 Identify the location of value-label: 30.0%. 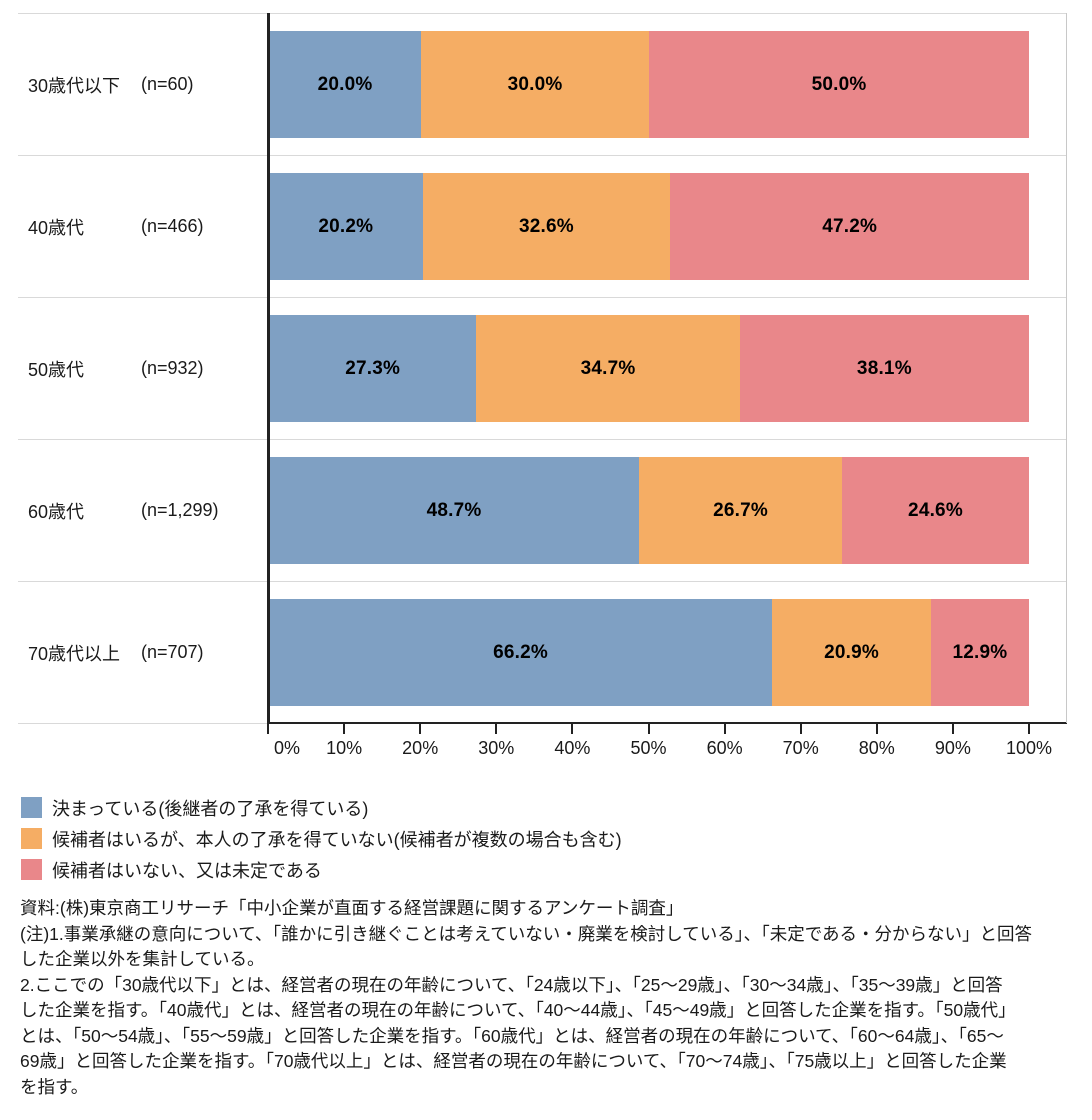
(535, 84).